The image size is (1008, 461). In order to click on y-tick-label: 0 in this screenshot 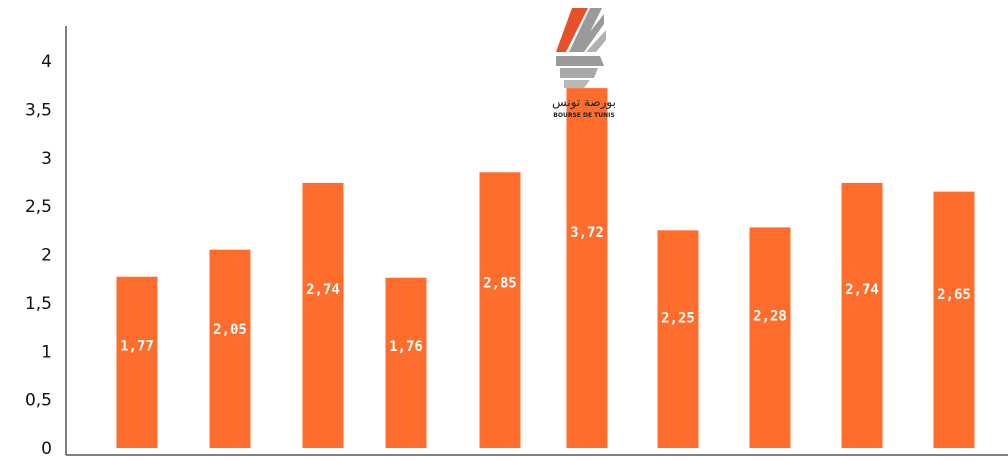, I will do `click(46, 449)`.